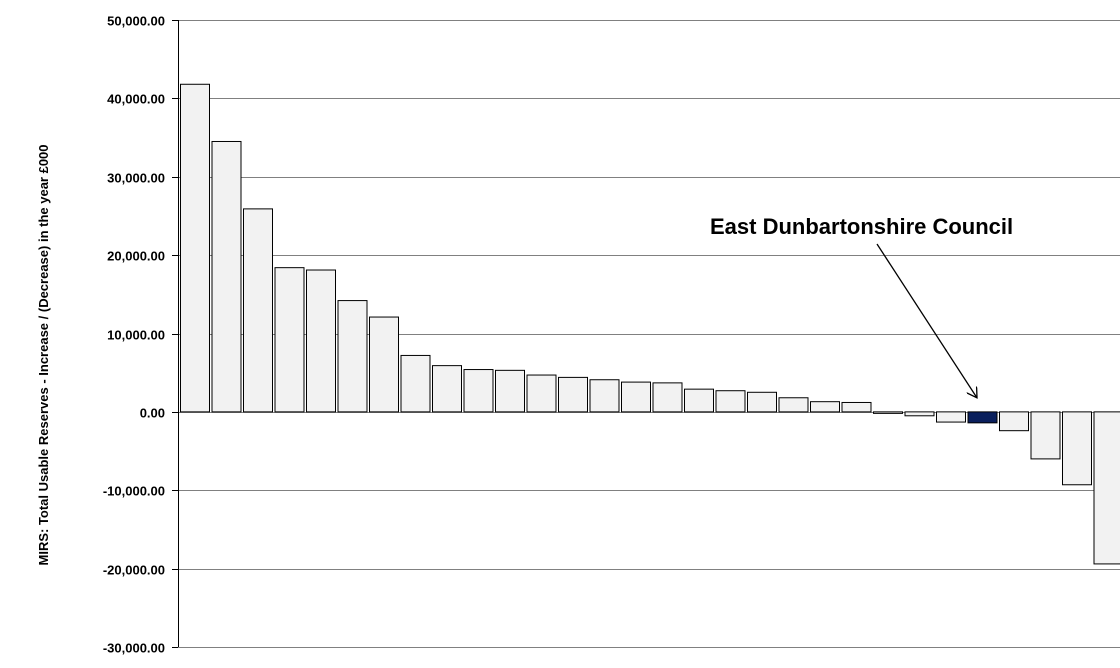  Describe the element at coordinates (982, 417) in the screenshot. I see `bar-highlighted` at that location.